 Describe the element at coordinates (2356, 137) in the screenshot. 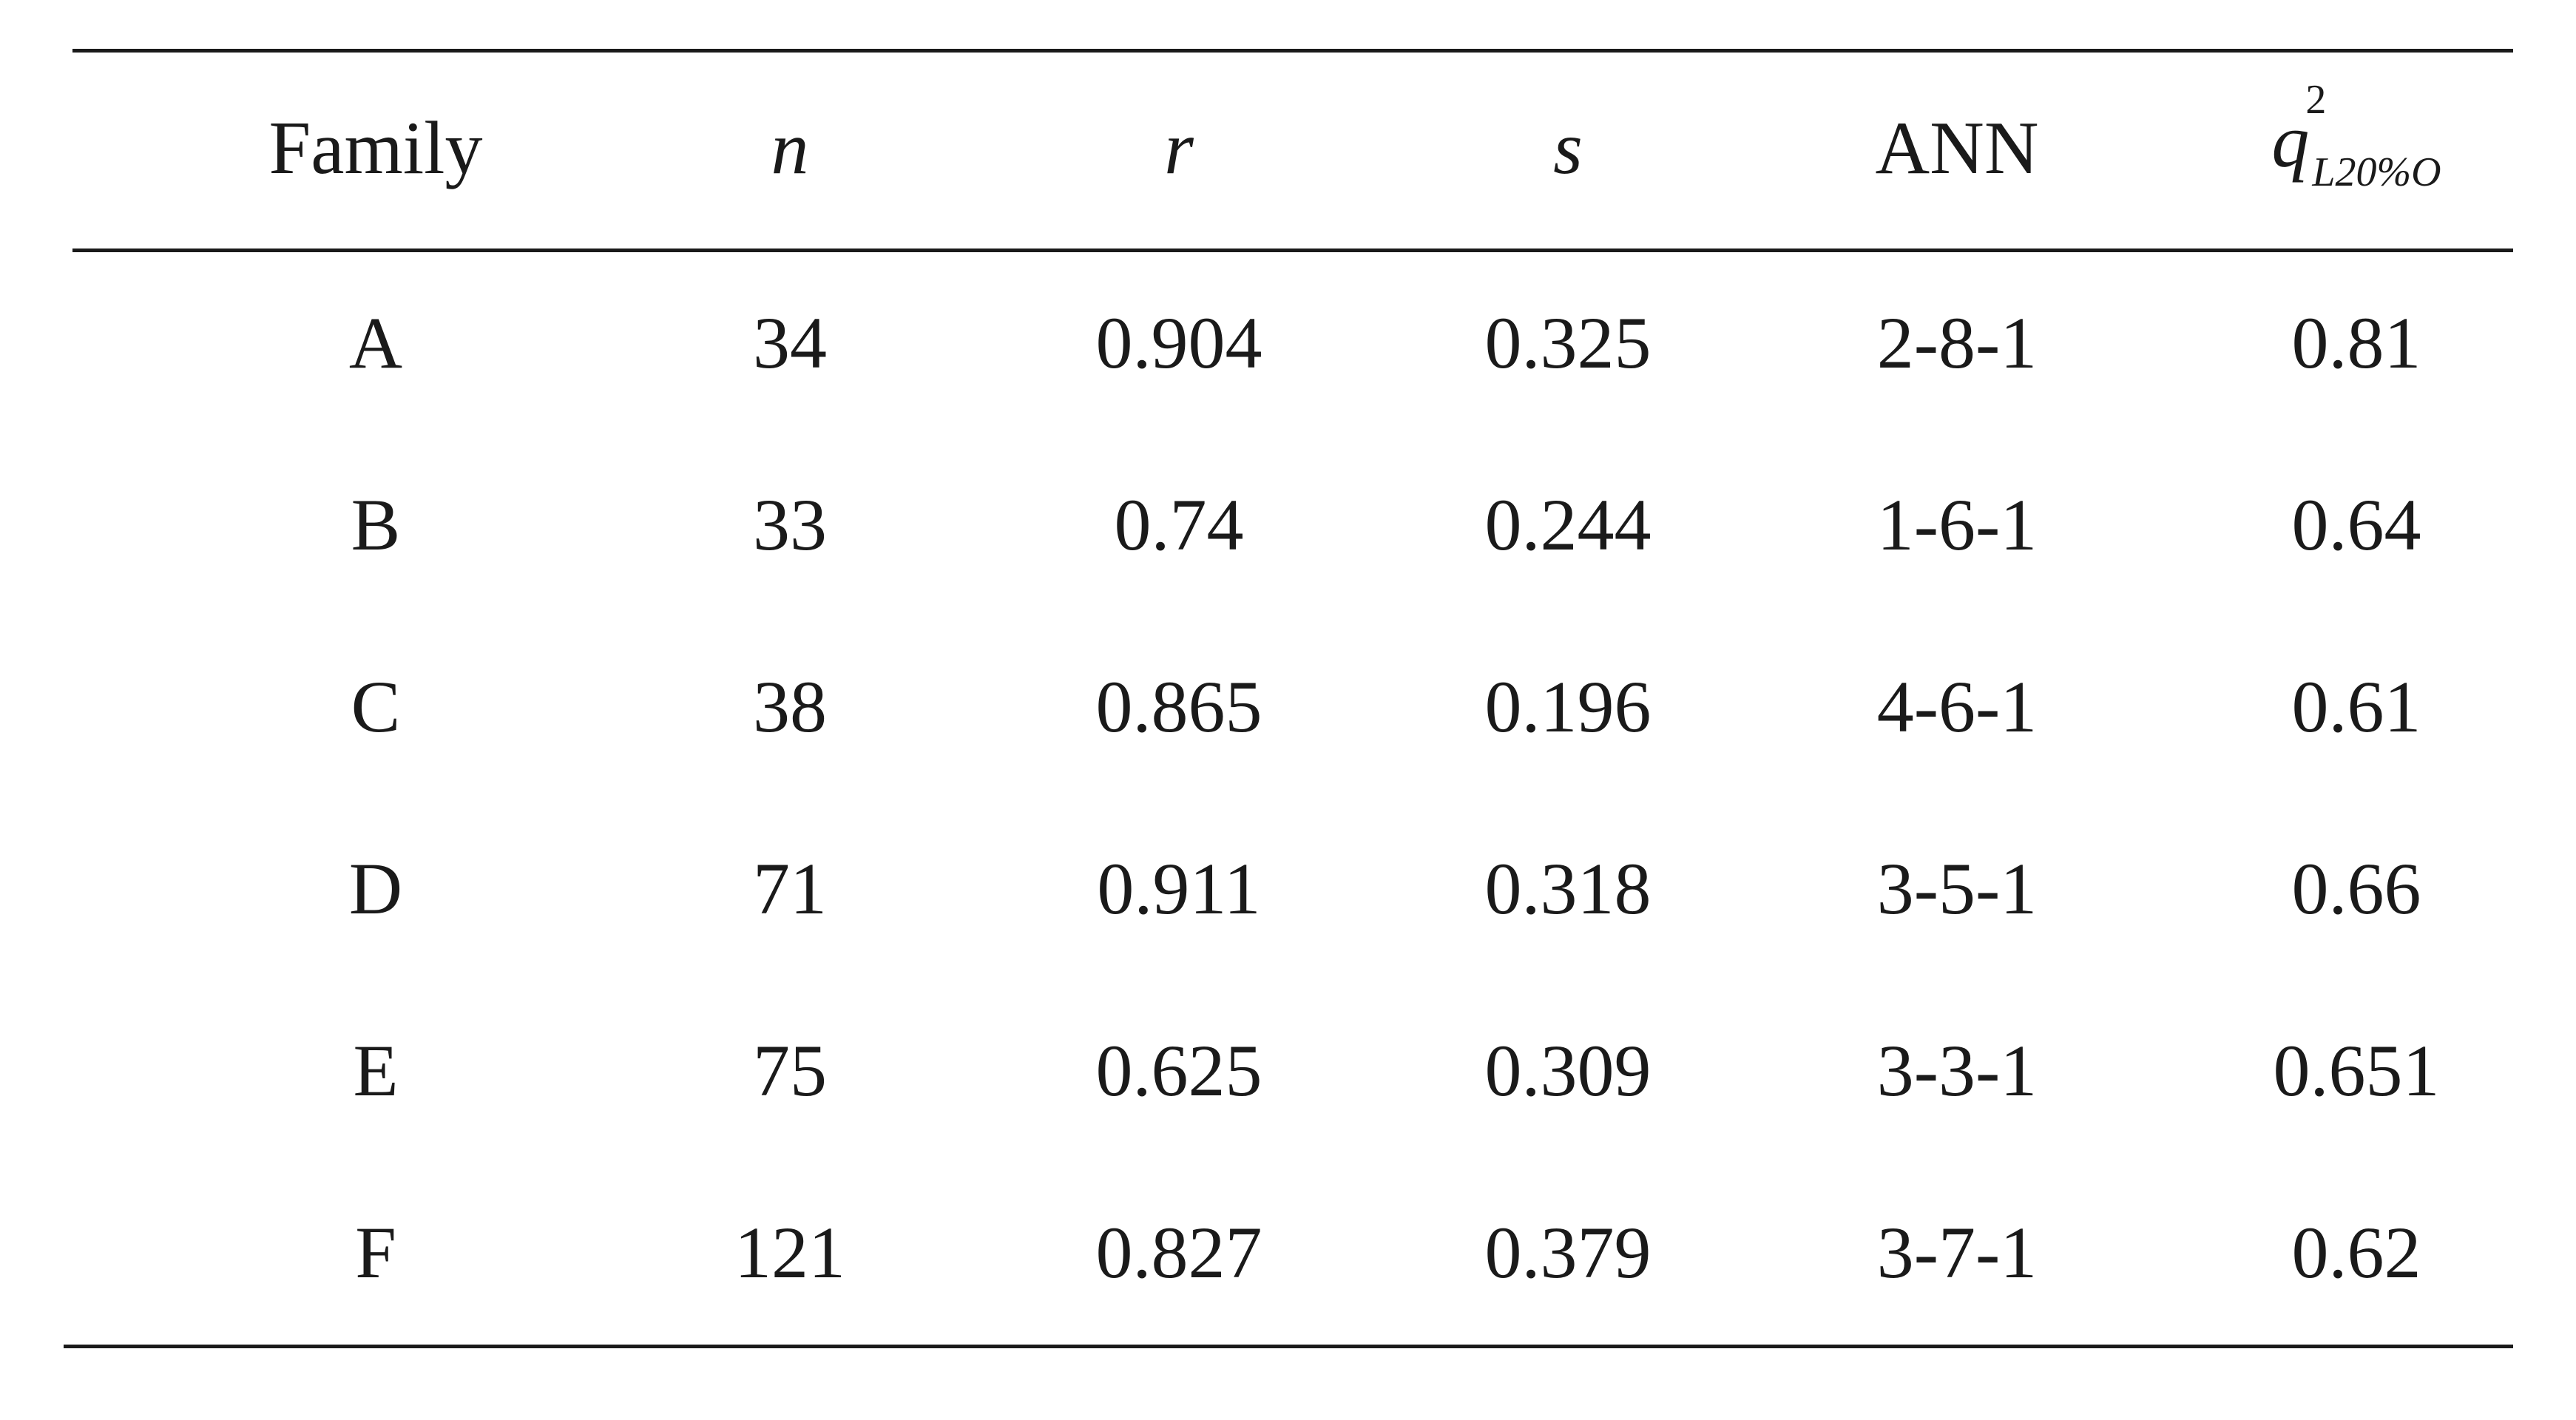

I see `q-squared-symbol: q 2 L20%O` at that location.